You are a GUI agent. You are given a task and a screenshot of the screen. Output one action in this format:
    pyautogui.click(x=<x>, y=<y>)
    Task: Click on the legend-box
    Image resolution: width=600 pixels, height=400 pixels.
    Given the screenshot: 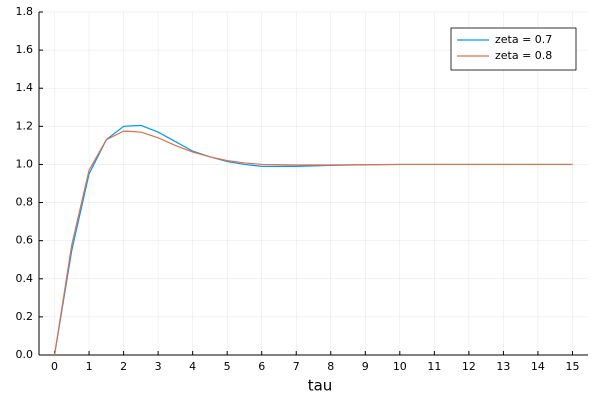 What is the action you would take?
    pyautogui.click(x=513, y=49)
    